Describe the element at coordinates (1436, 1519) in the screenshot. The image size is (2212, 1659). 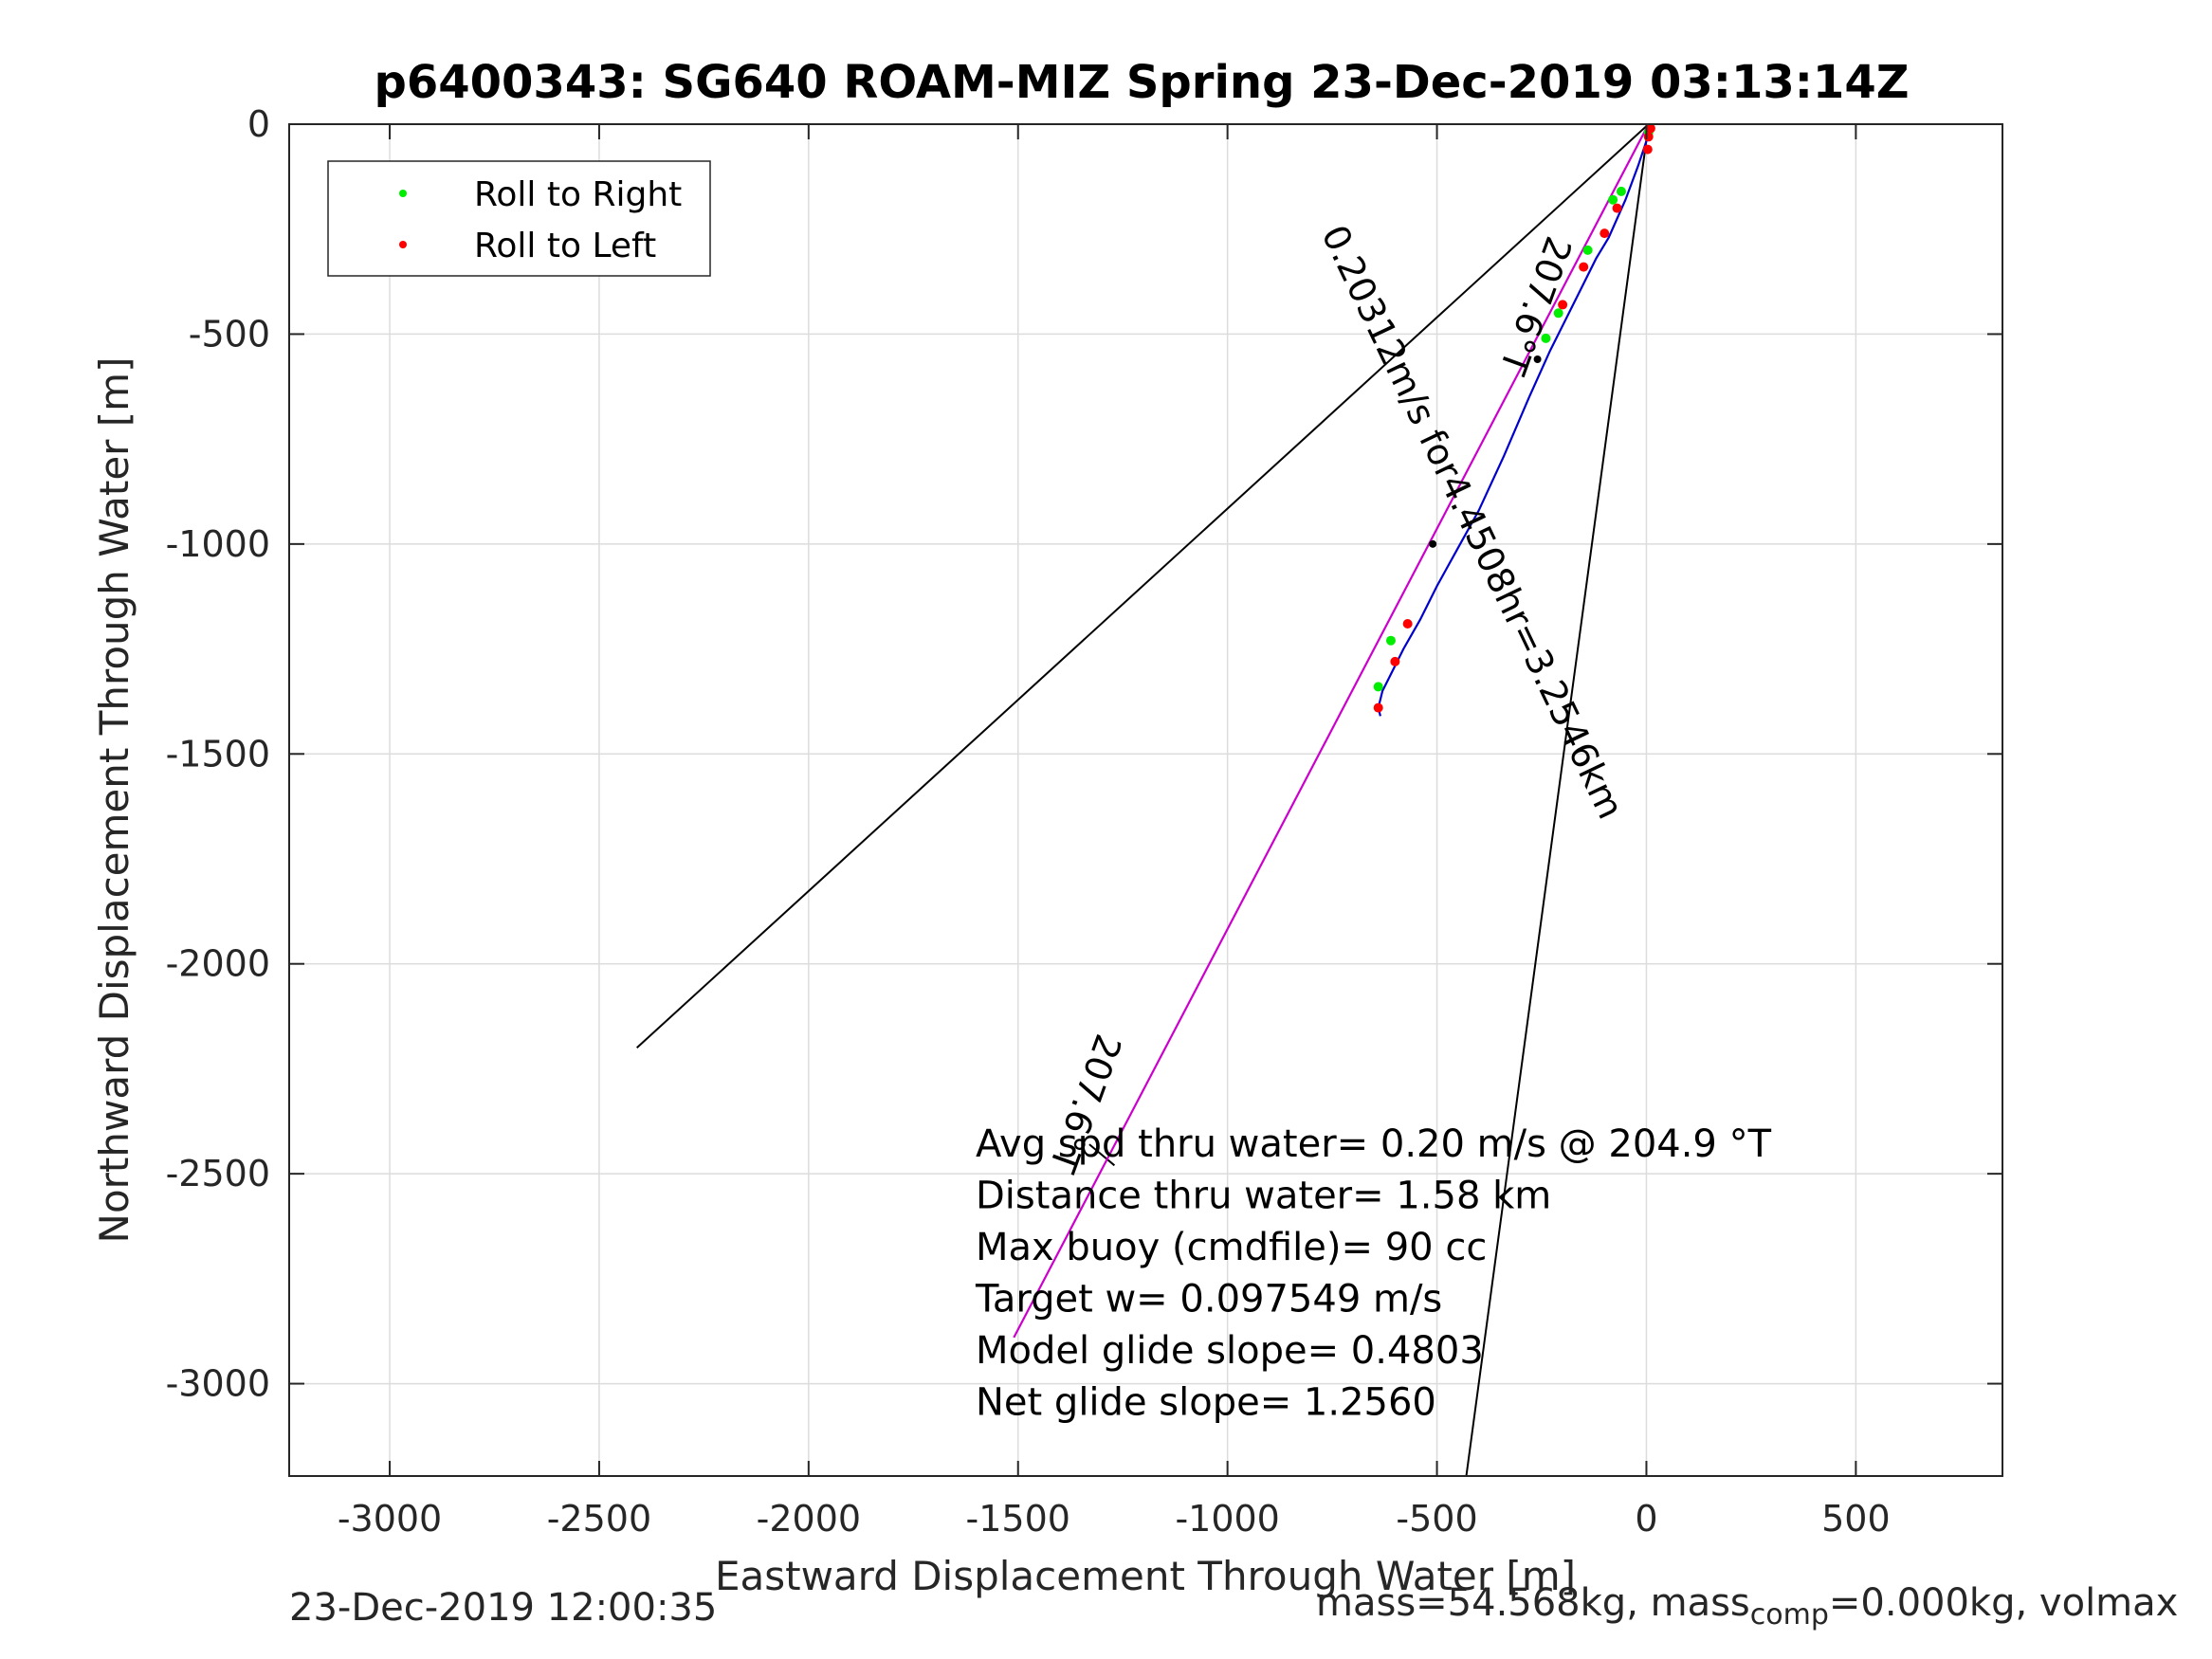
I see `x-tick-label: -500` at that location.